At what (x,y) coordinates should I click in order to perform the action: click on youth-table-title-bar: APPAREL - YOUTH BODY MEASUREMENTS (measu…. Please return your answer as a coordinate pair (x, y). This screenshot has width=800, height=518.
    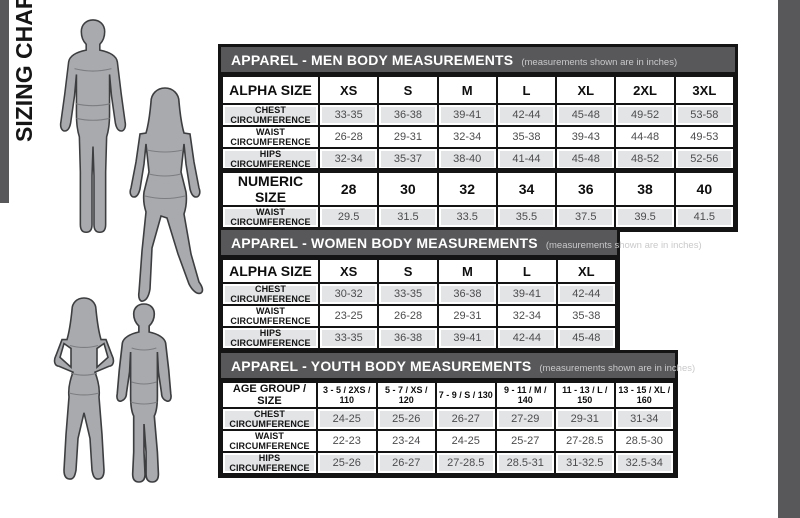
    Looking at the image, I should click on (458, 367).